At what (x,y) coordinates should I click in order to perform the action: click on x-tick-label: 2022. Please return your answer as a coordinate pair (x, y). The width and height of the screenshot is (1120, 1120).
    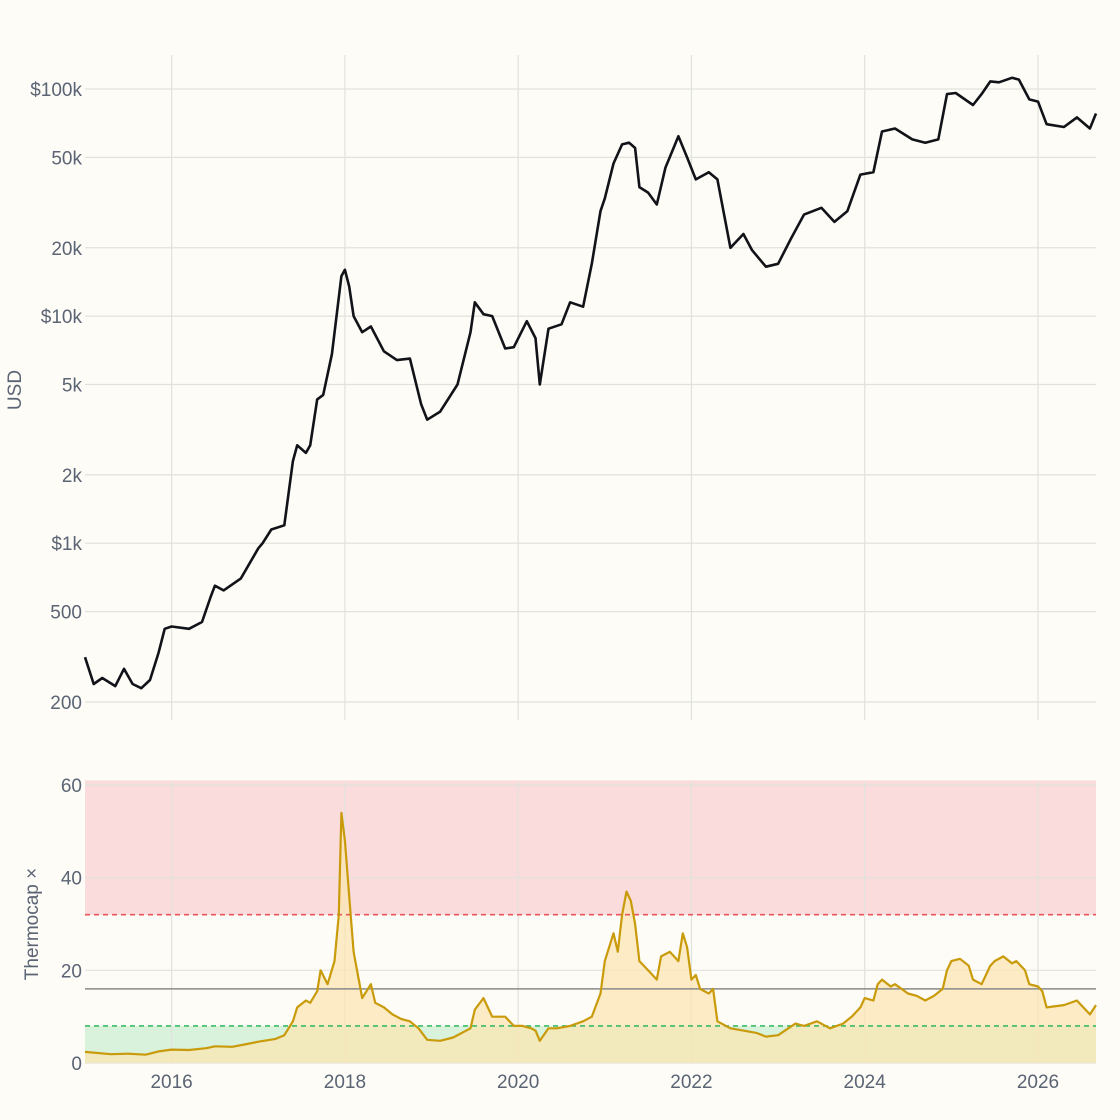
    Looking at the image, I should click on (691, 1082).